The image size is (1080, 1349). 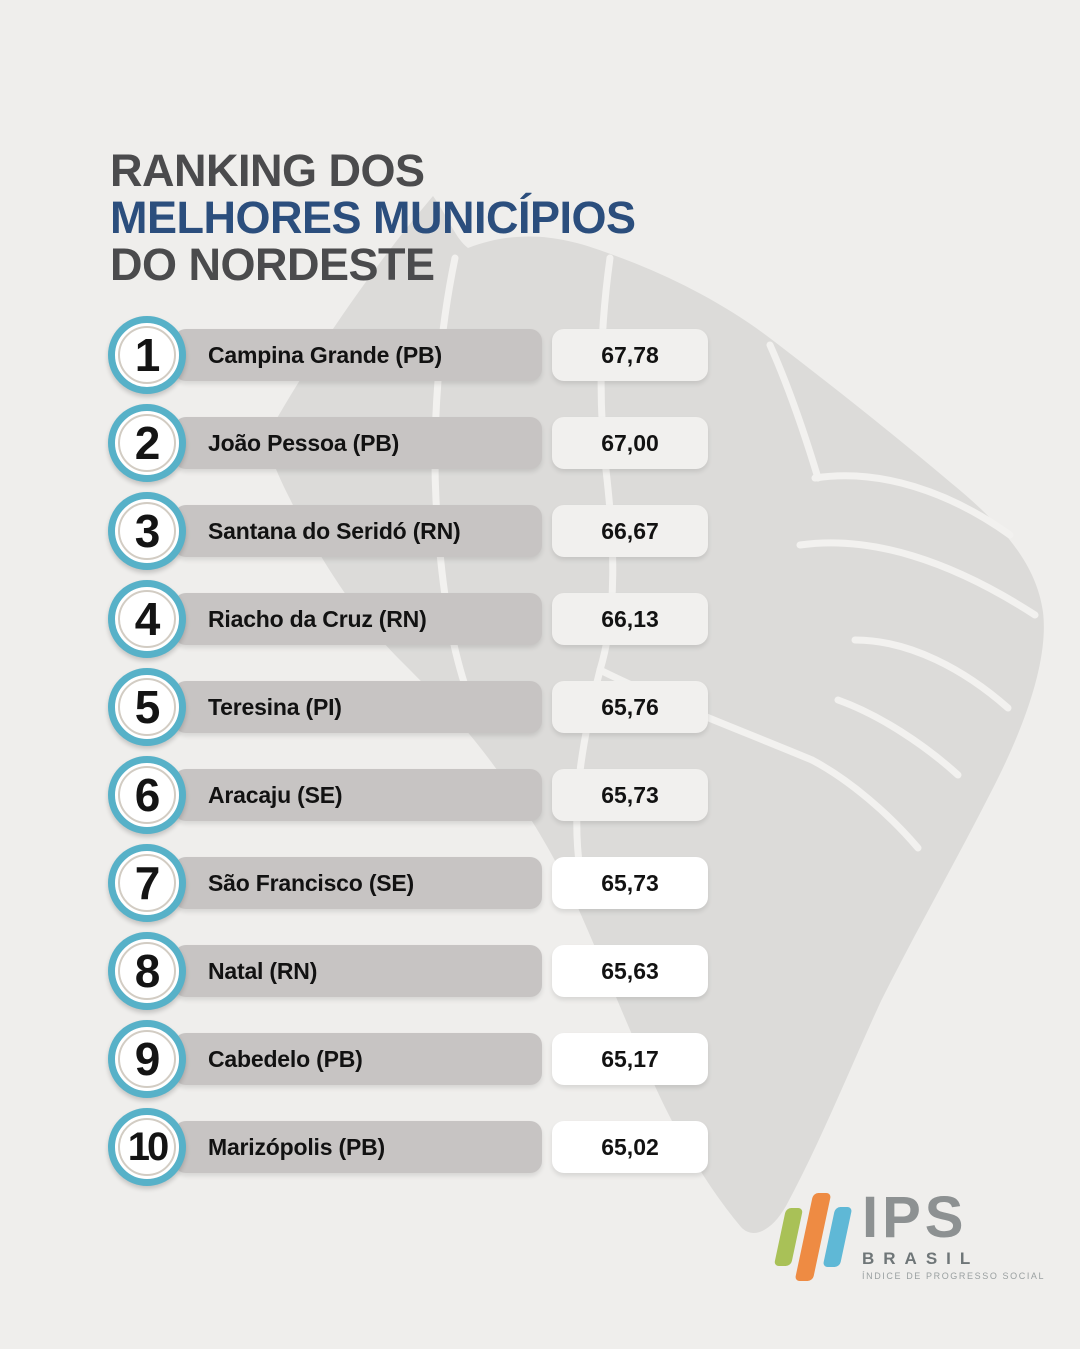 I want to click on score-box: 66,13, so click(x=630, y=619).